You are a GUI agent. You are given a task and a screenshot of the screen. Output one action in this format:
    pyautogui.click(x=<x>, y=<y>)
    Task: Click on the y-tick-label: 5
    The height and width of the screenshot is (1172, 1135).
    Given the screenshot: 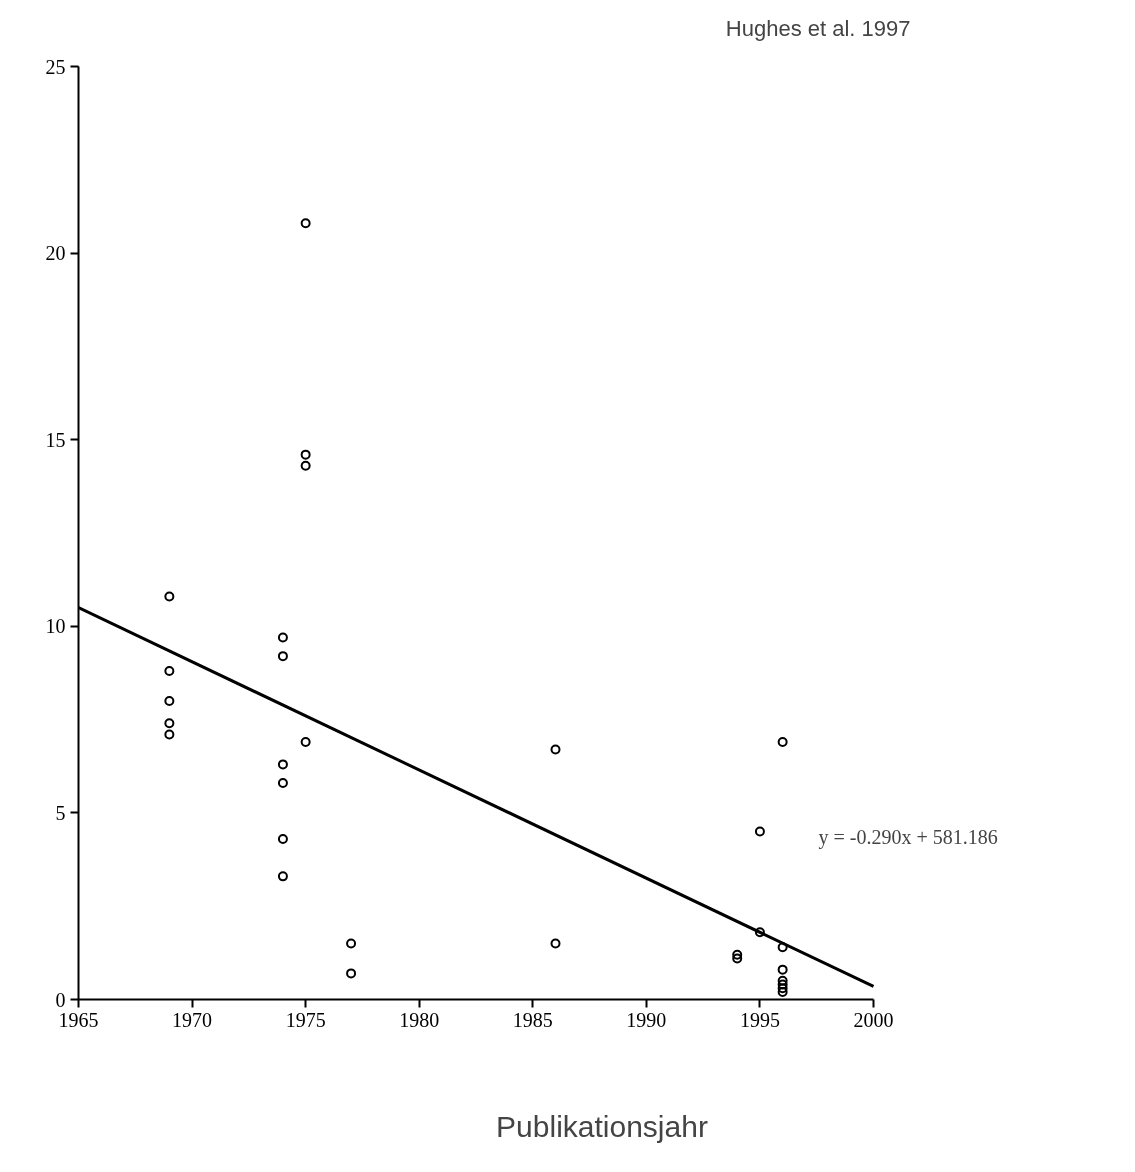 What is the action you would take?
    pyautogui.click(x=60, y=812)
    